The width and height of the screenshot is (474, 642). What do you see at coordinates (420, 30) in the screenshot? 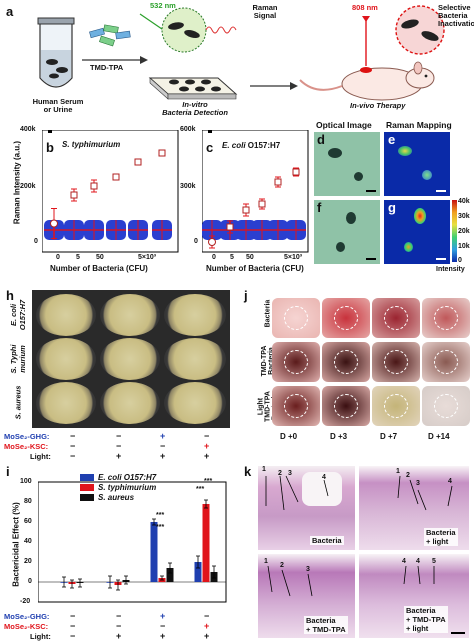
I see `inactivation-circle-icon` at bounding box center [420, 30].